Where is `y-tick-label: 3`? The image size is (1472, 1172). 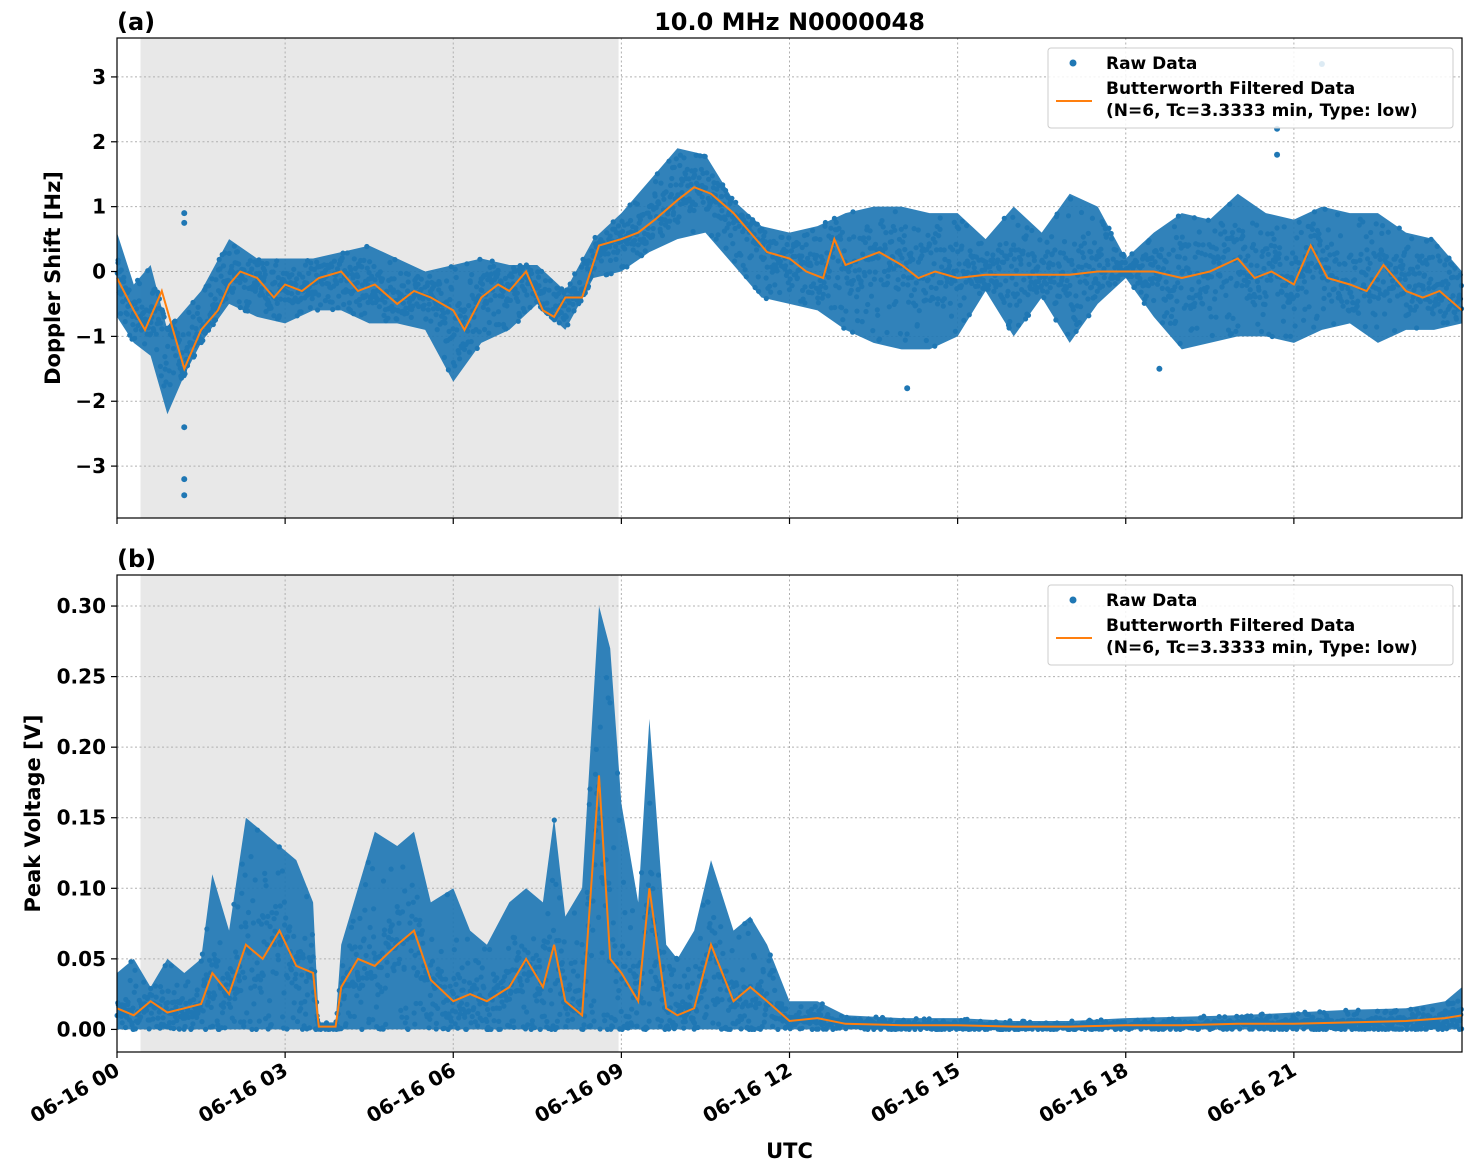
y-tick-label: 3 is located at coordinates (99, 77).